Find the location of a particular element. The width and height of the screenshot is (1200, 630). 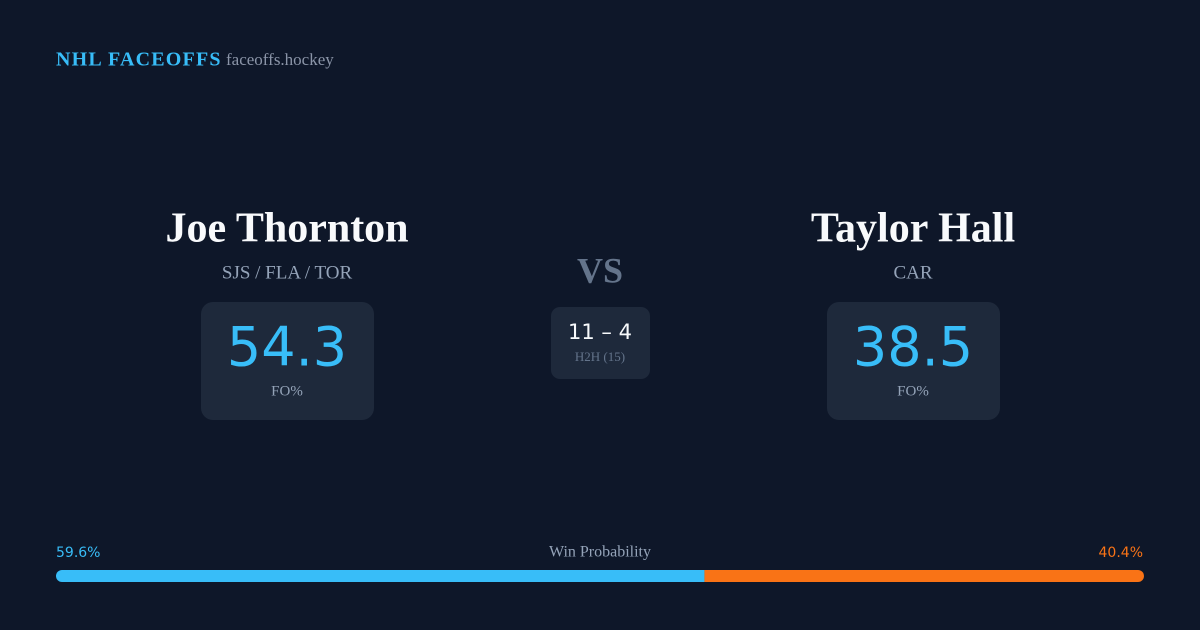

player-name: Taylor Hall is located at coordinates (913, 229).